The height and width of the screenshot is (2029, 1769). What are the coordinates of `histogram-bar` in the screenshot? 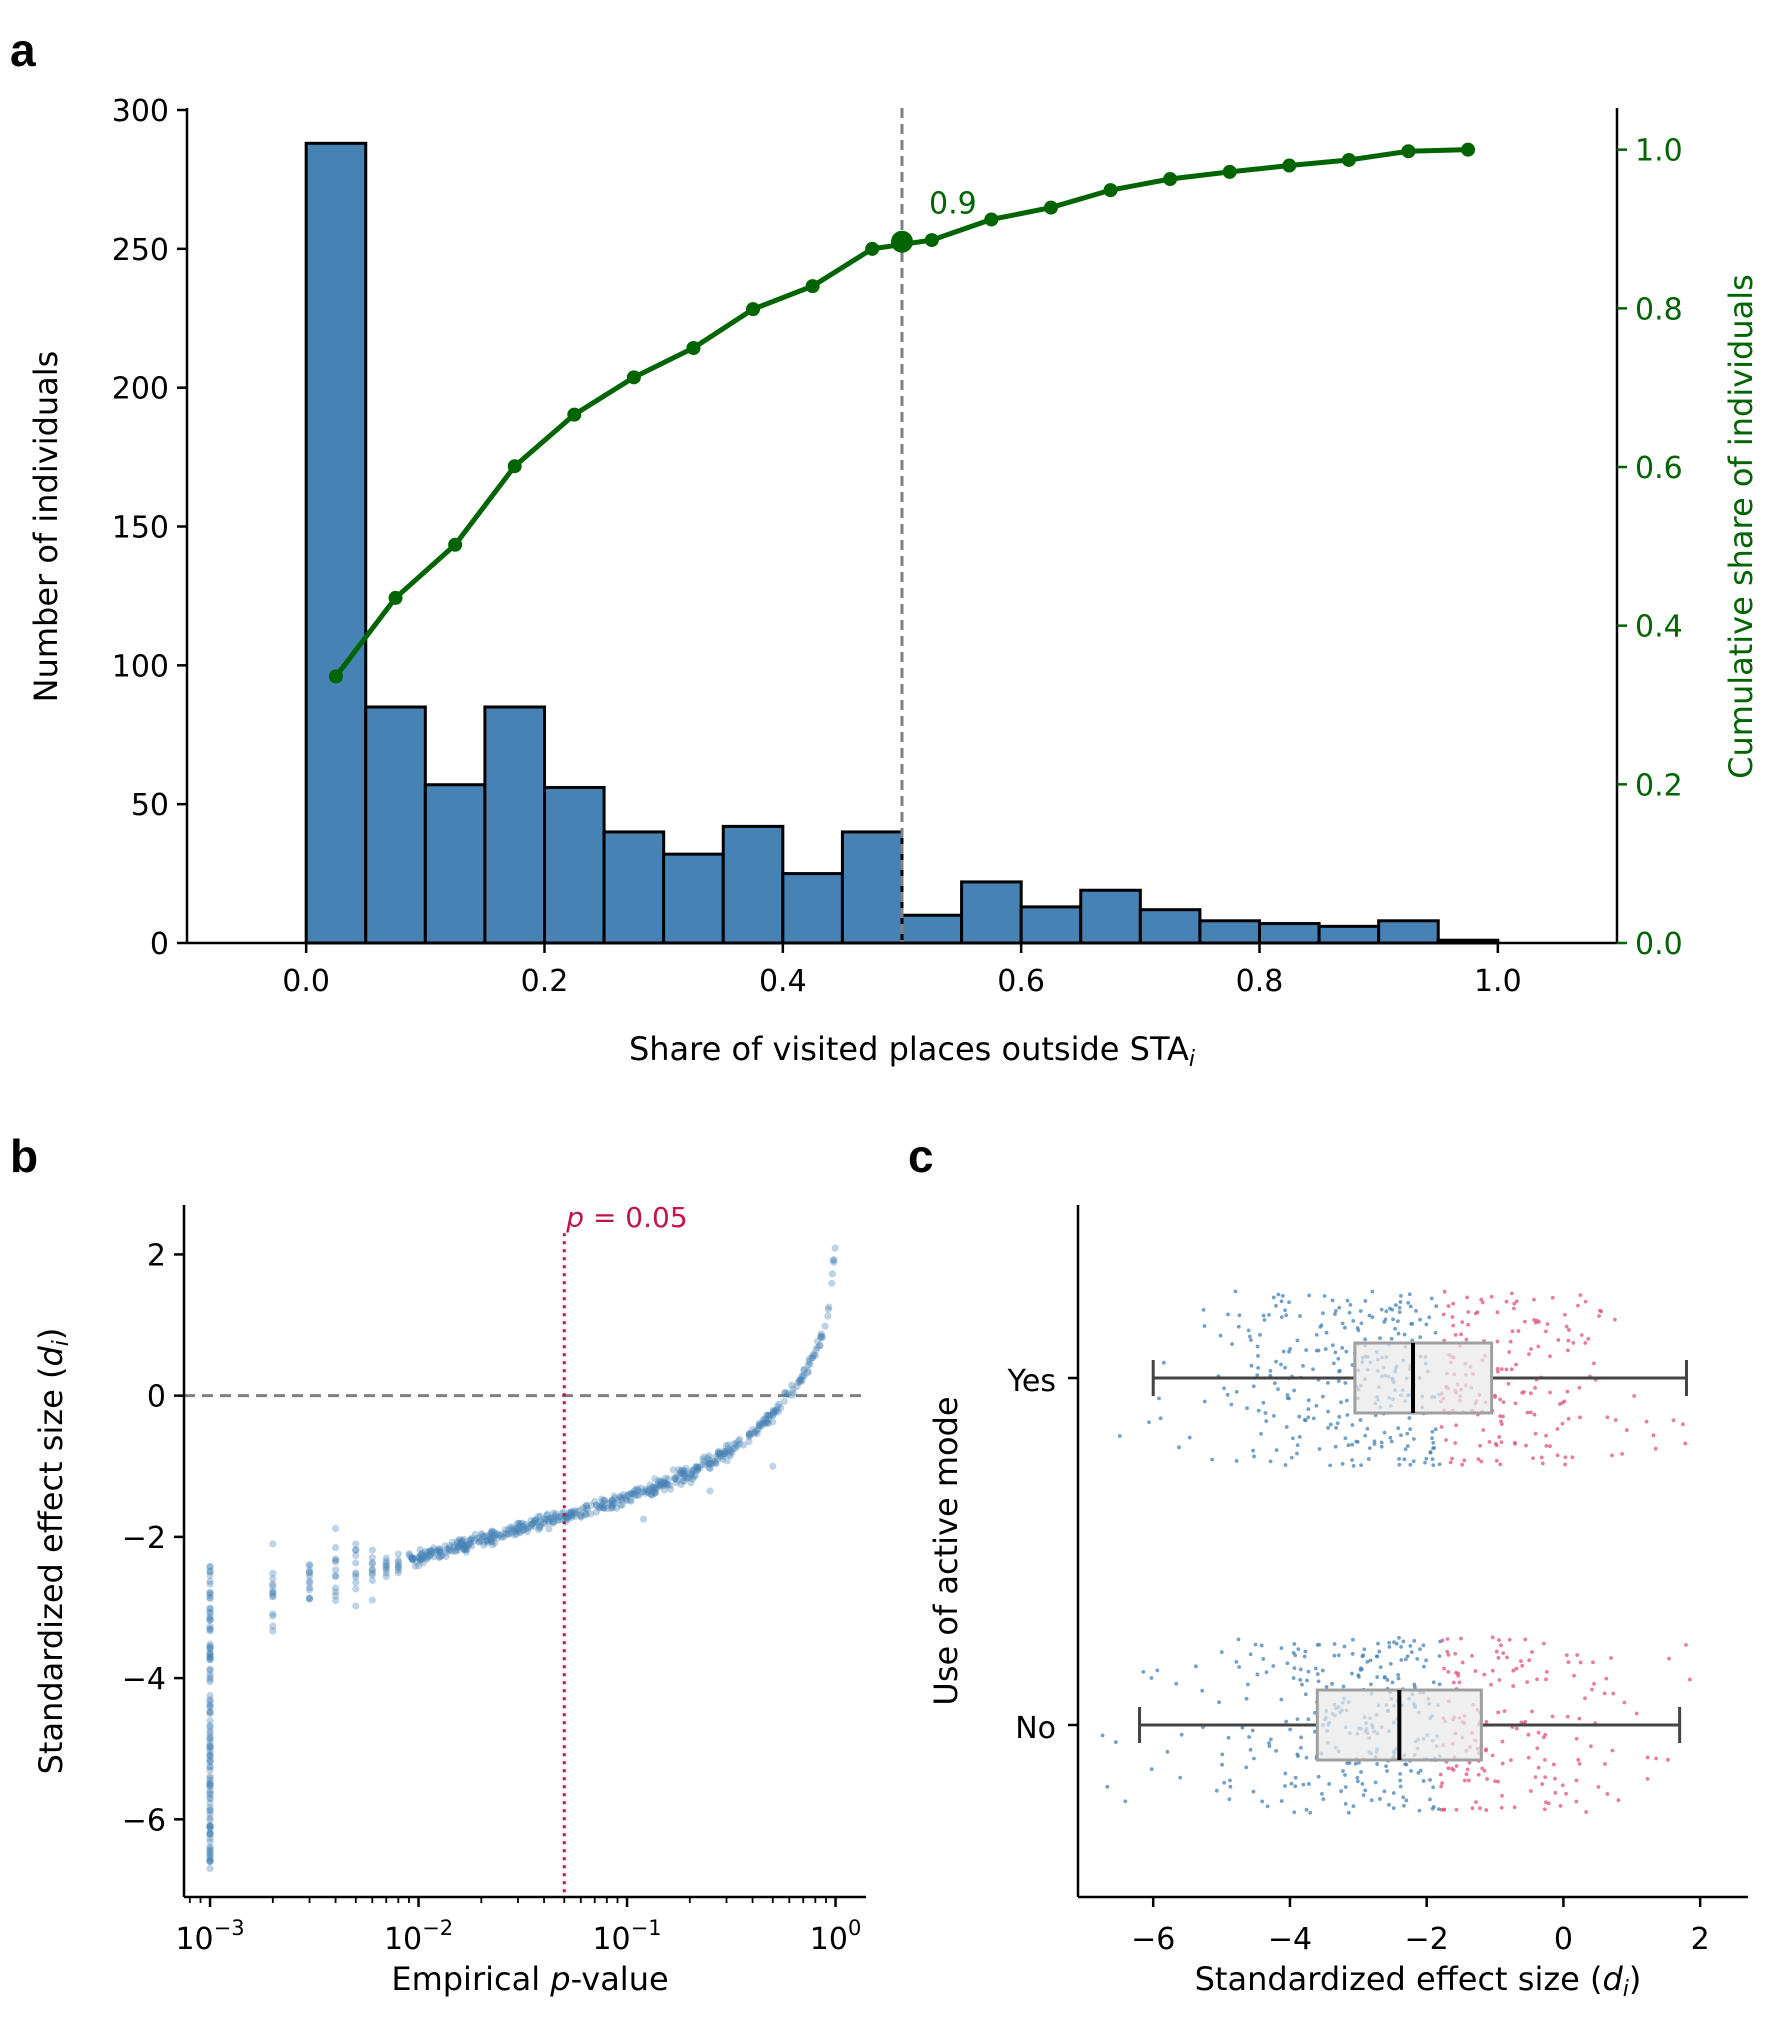 It's located at (395, 825).